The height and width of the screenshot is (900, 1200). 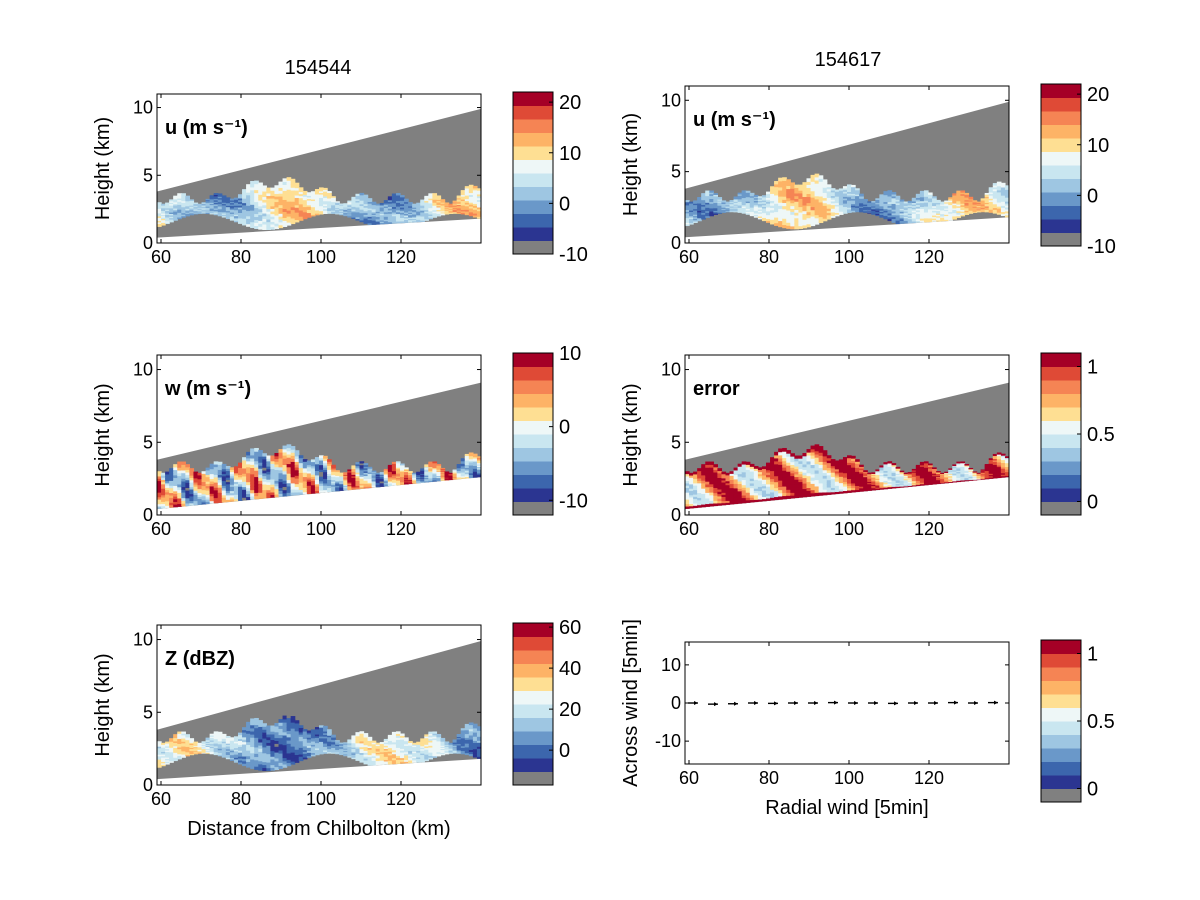 What do you see at coordinates (716, 389) in the screenshot?
I see `panel-label: error` at bounding box center [716, 389].